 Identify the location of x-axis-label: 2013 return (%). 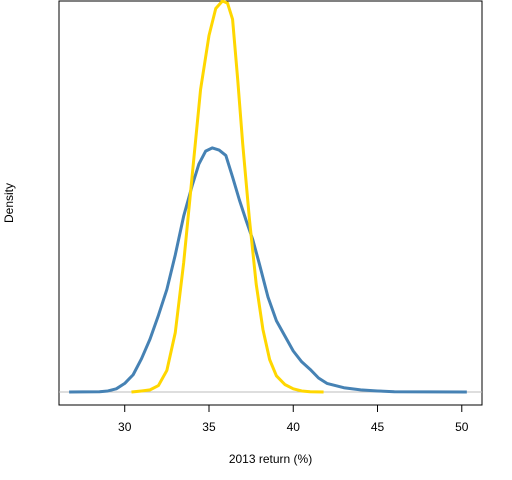
(270, 459).